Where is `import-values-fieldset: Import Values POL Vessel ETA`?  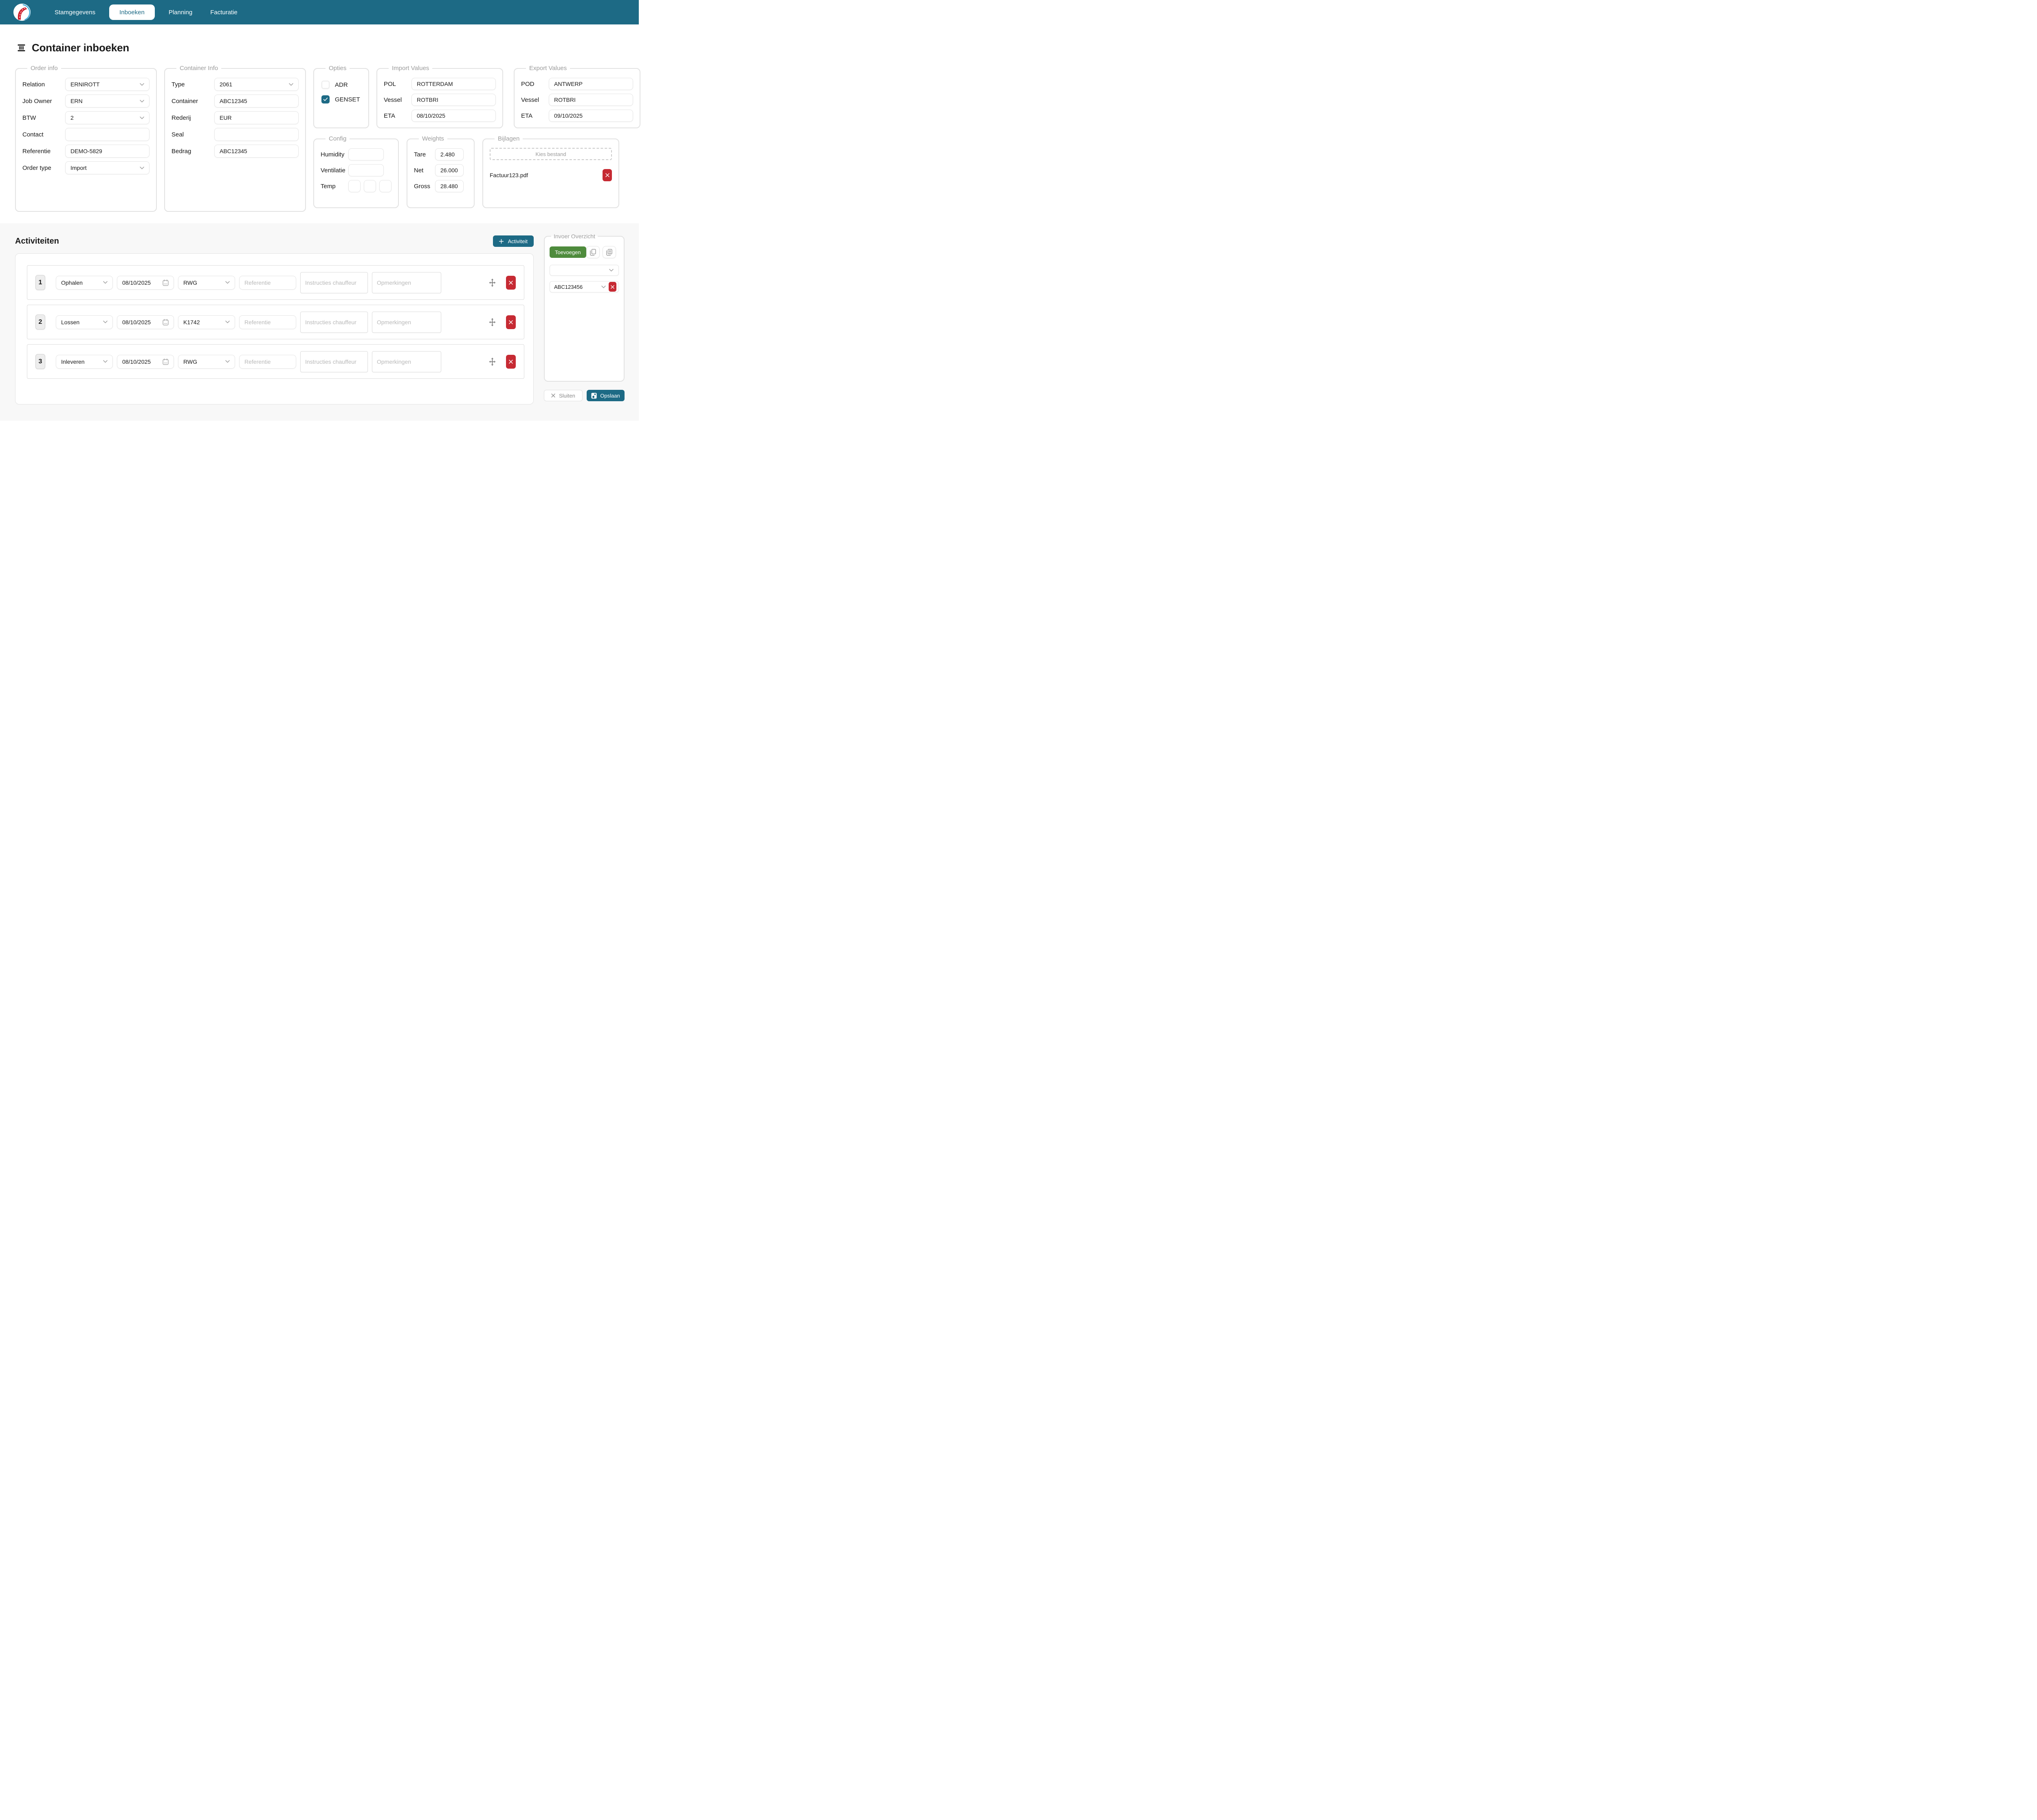 import-values-fieldset: Import Values POL Vessel ETA is located at coordinates (439, 96).